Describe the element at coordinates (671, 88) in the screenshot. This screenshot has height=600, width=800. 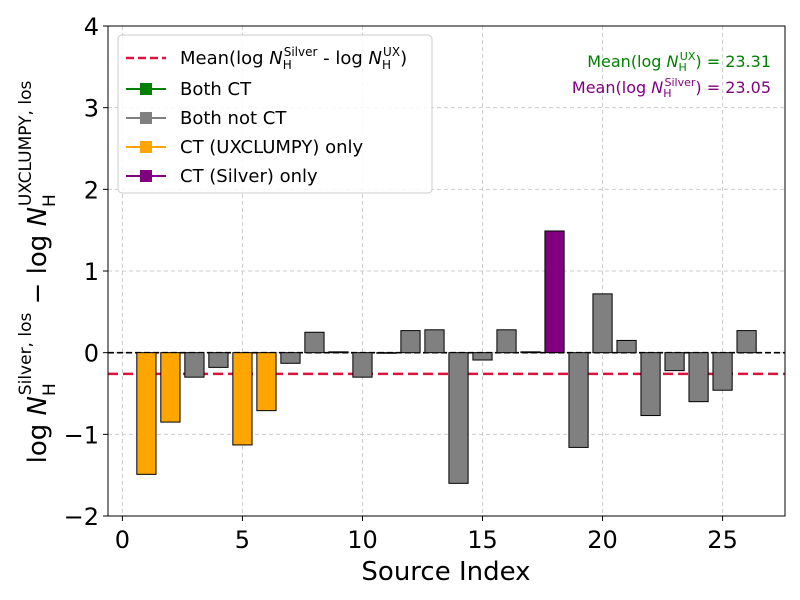
I see `annotation-silver-mean: Mean(log NHSilver) = 23.05` at that location.